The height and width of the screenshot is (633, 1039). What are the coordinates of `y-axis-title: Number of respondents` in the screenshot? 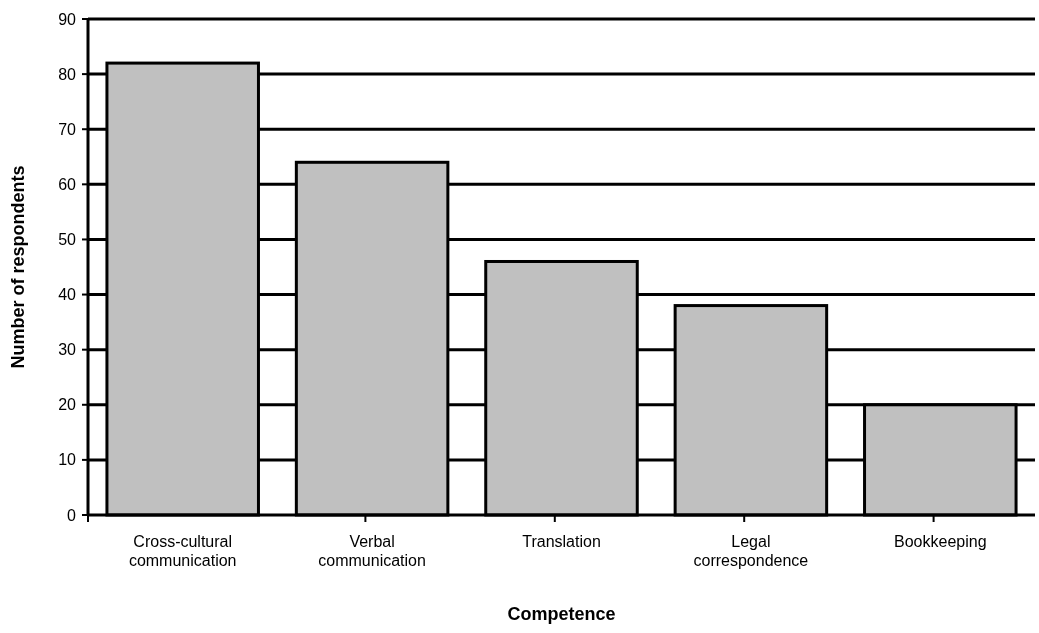 It's located at (18, 267).